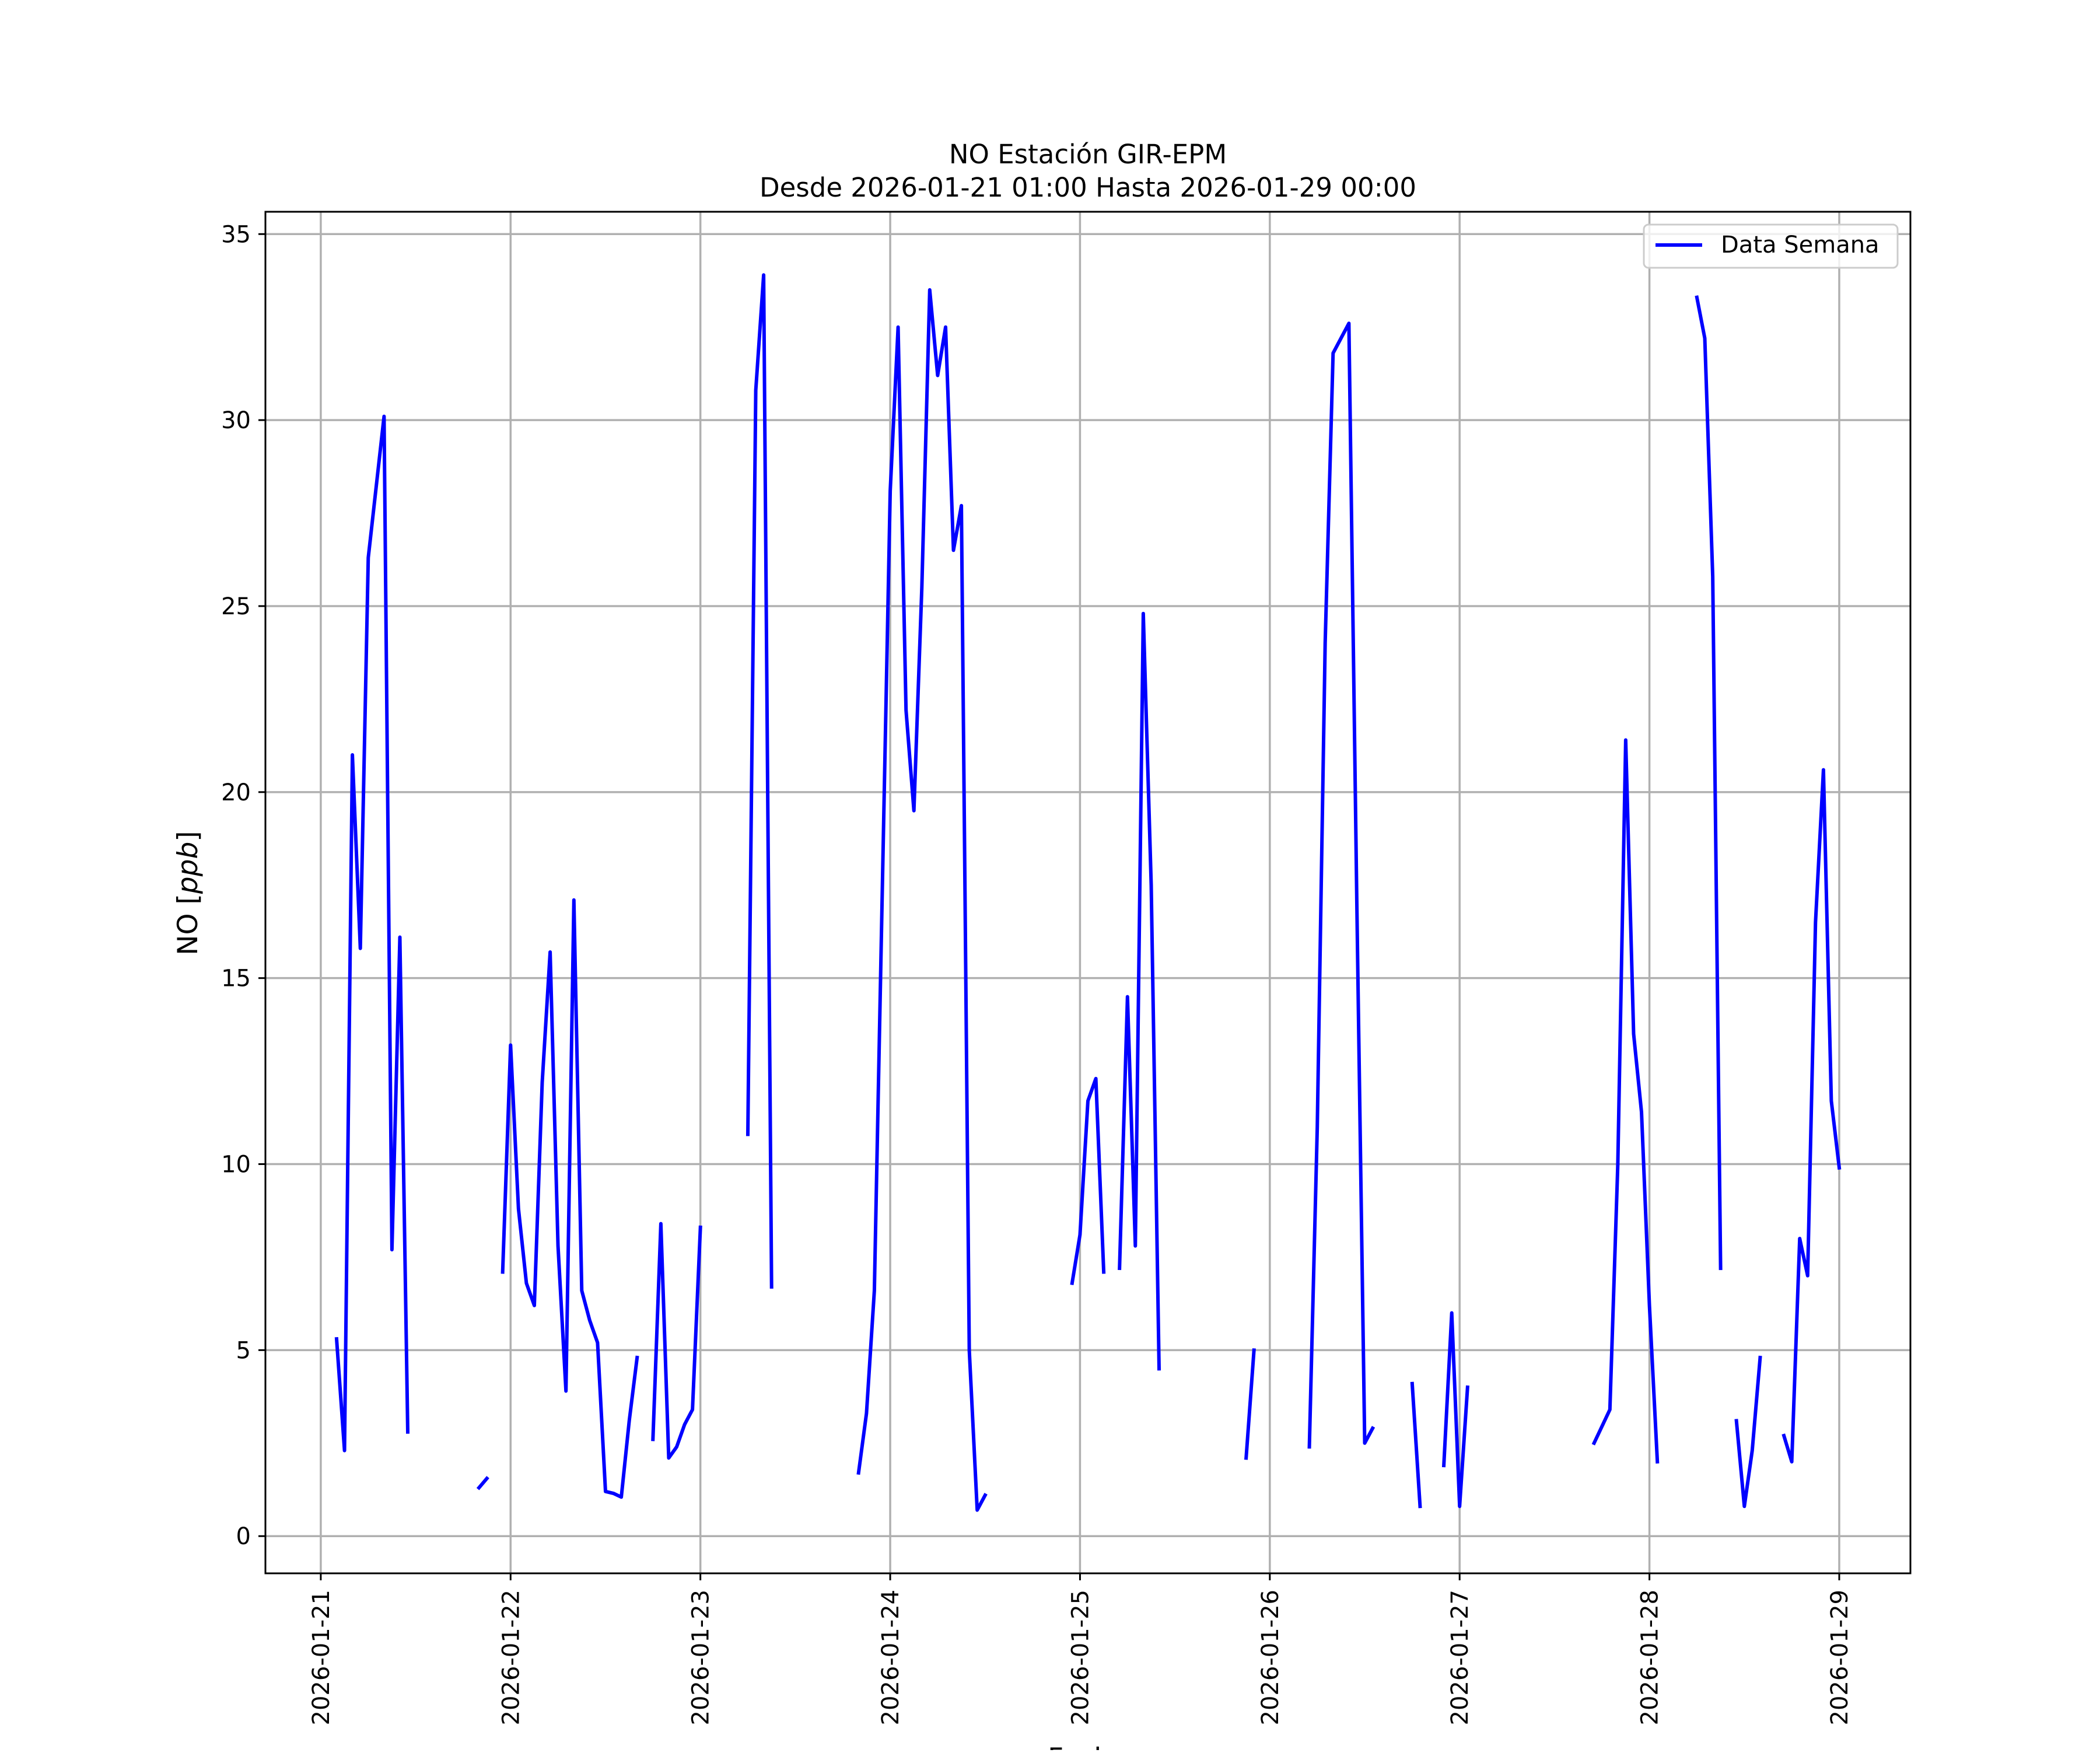  What do you see at coordinates (1270, 1657) in the screenshot?
I see `x-tick-label: 2026-01-26` at bounding box center [1270, 1657].